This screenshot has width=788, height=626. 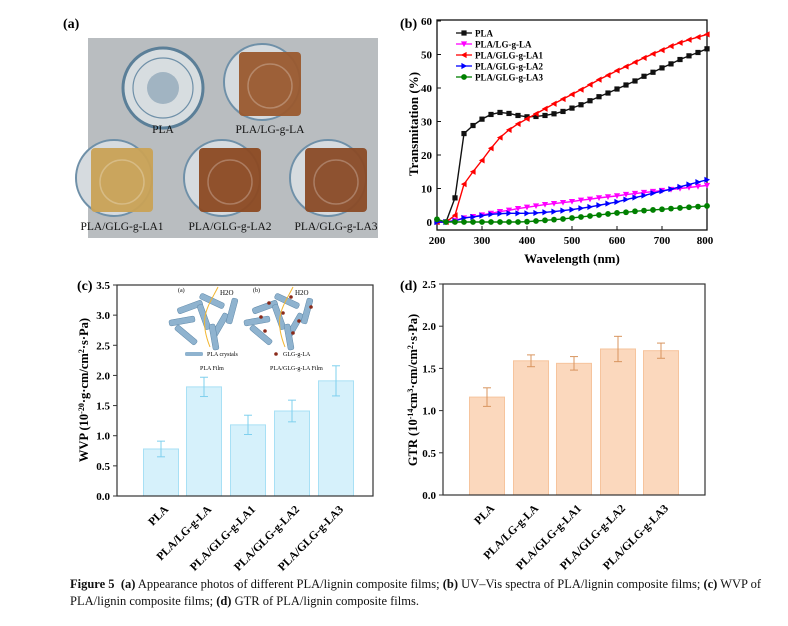 What do you see at coordinates (325, 601) in the screenshot?
I see `caption-text: GTR of PLA/lignin composite films.` at bounding box center [325, 601].